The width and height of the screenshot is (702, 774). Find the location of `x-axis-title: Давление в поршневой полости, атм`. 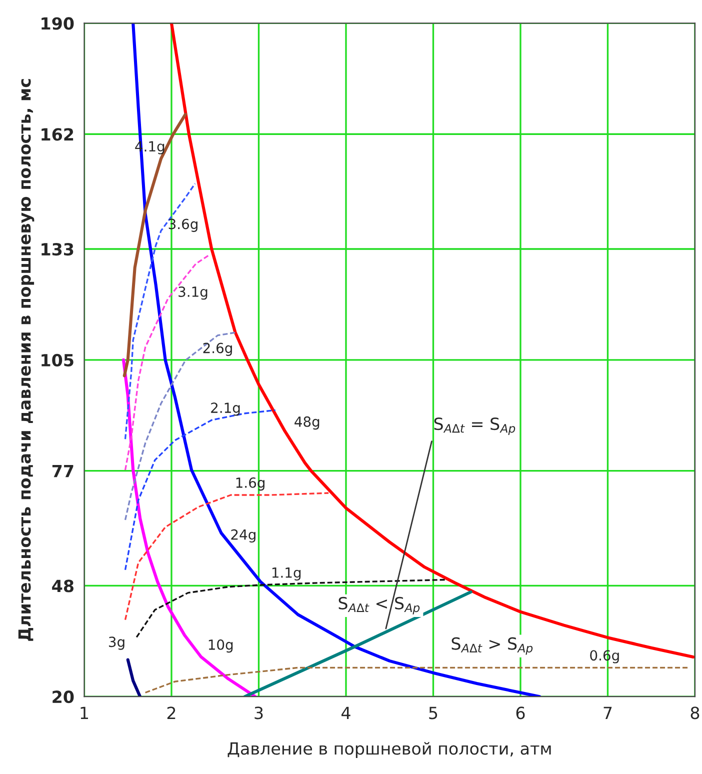

x-axis-title: Давление в поршневой полости, атм is located at coordinates (389, 750).